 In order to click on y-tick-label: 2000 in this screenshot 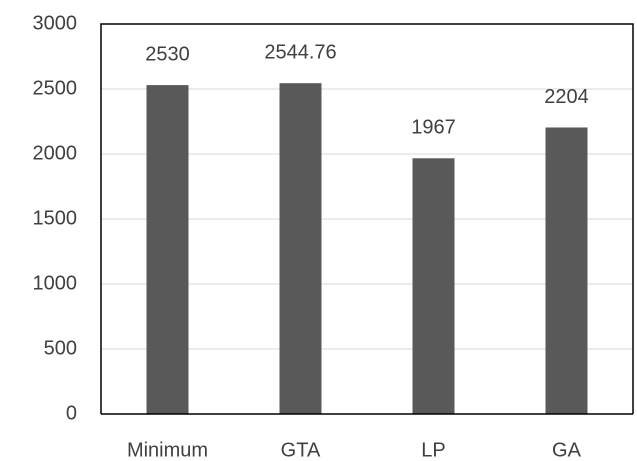, I will do `click(55, 153)`.